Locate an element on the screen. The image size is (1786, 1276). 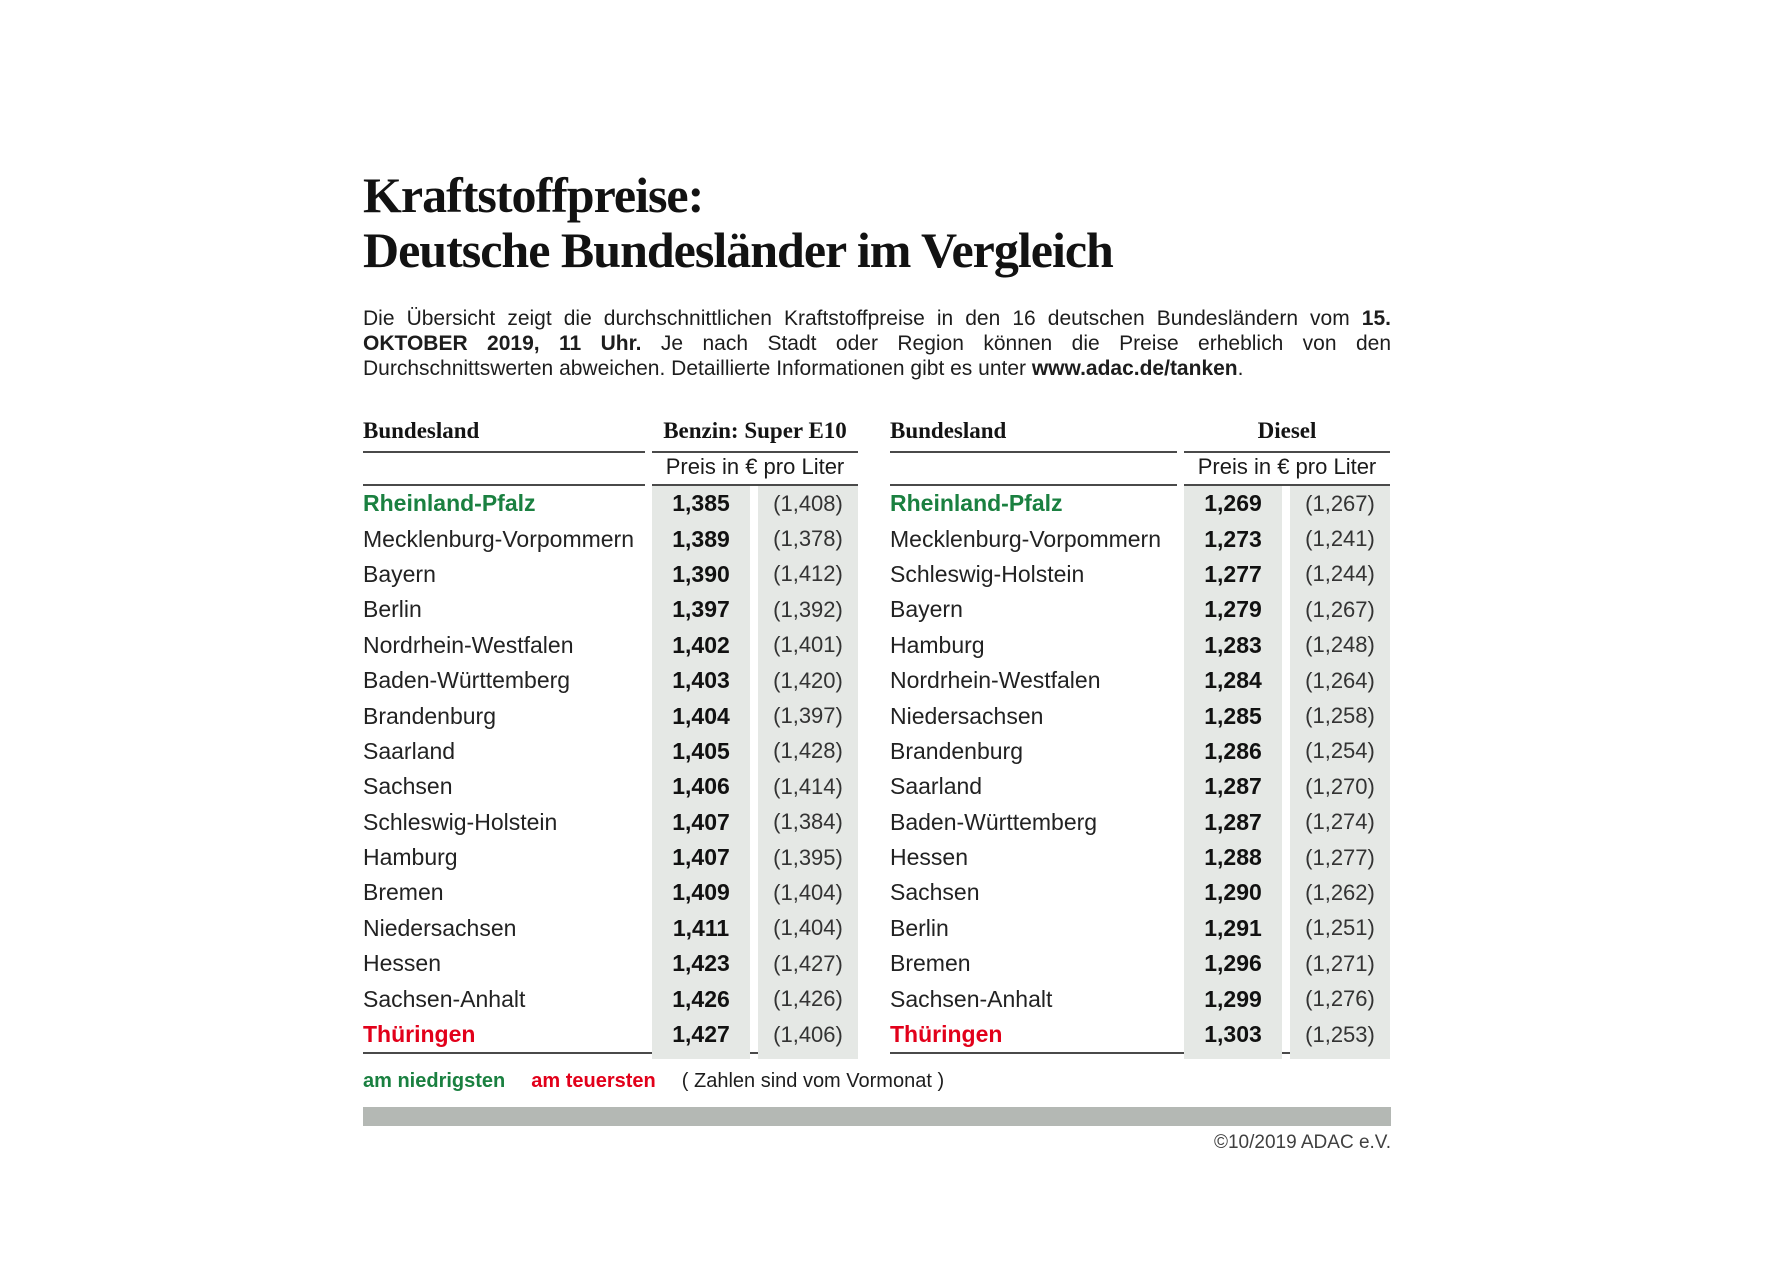
price-previous: (1,392) is located at coordinates (808, 609).